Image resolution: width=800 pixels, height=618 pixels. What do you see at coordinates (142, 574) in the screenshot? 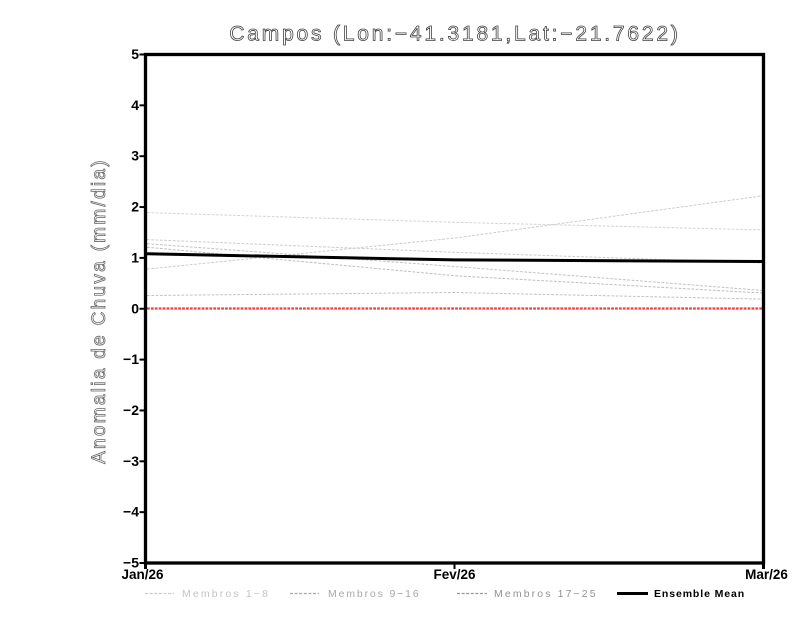
I see `svg-text: Jan/26` at bounding box center [142, 574].